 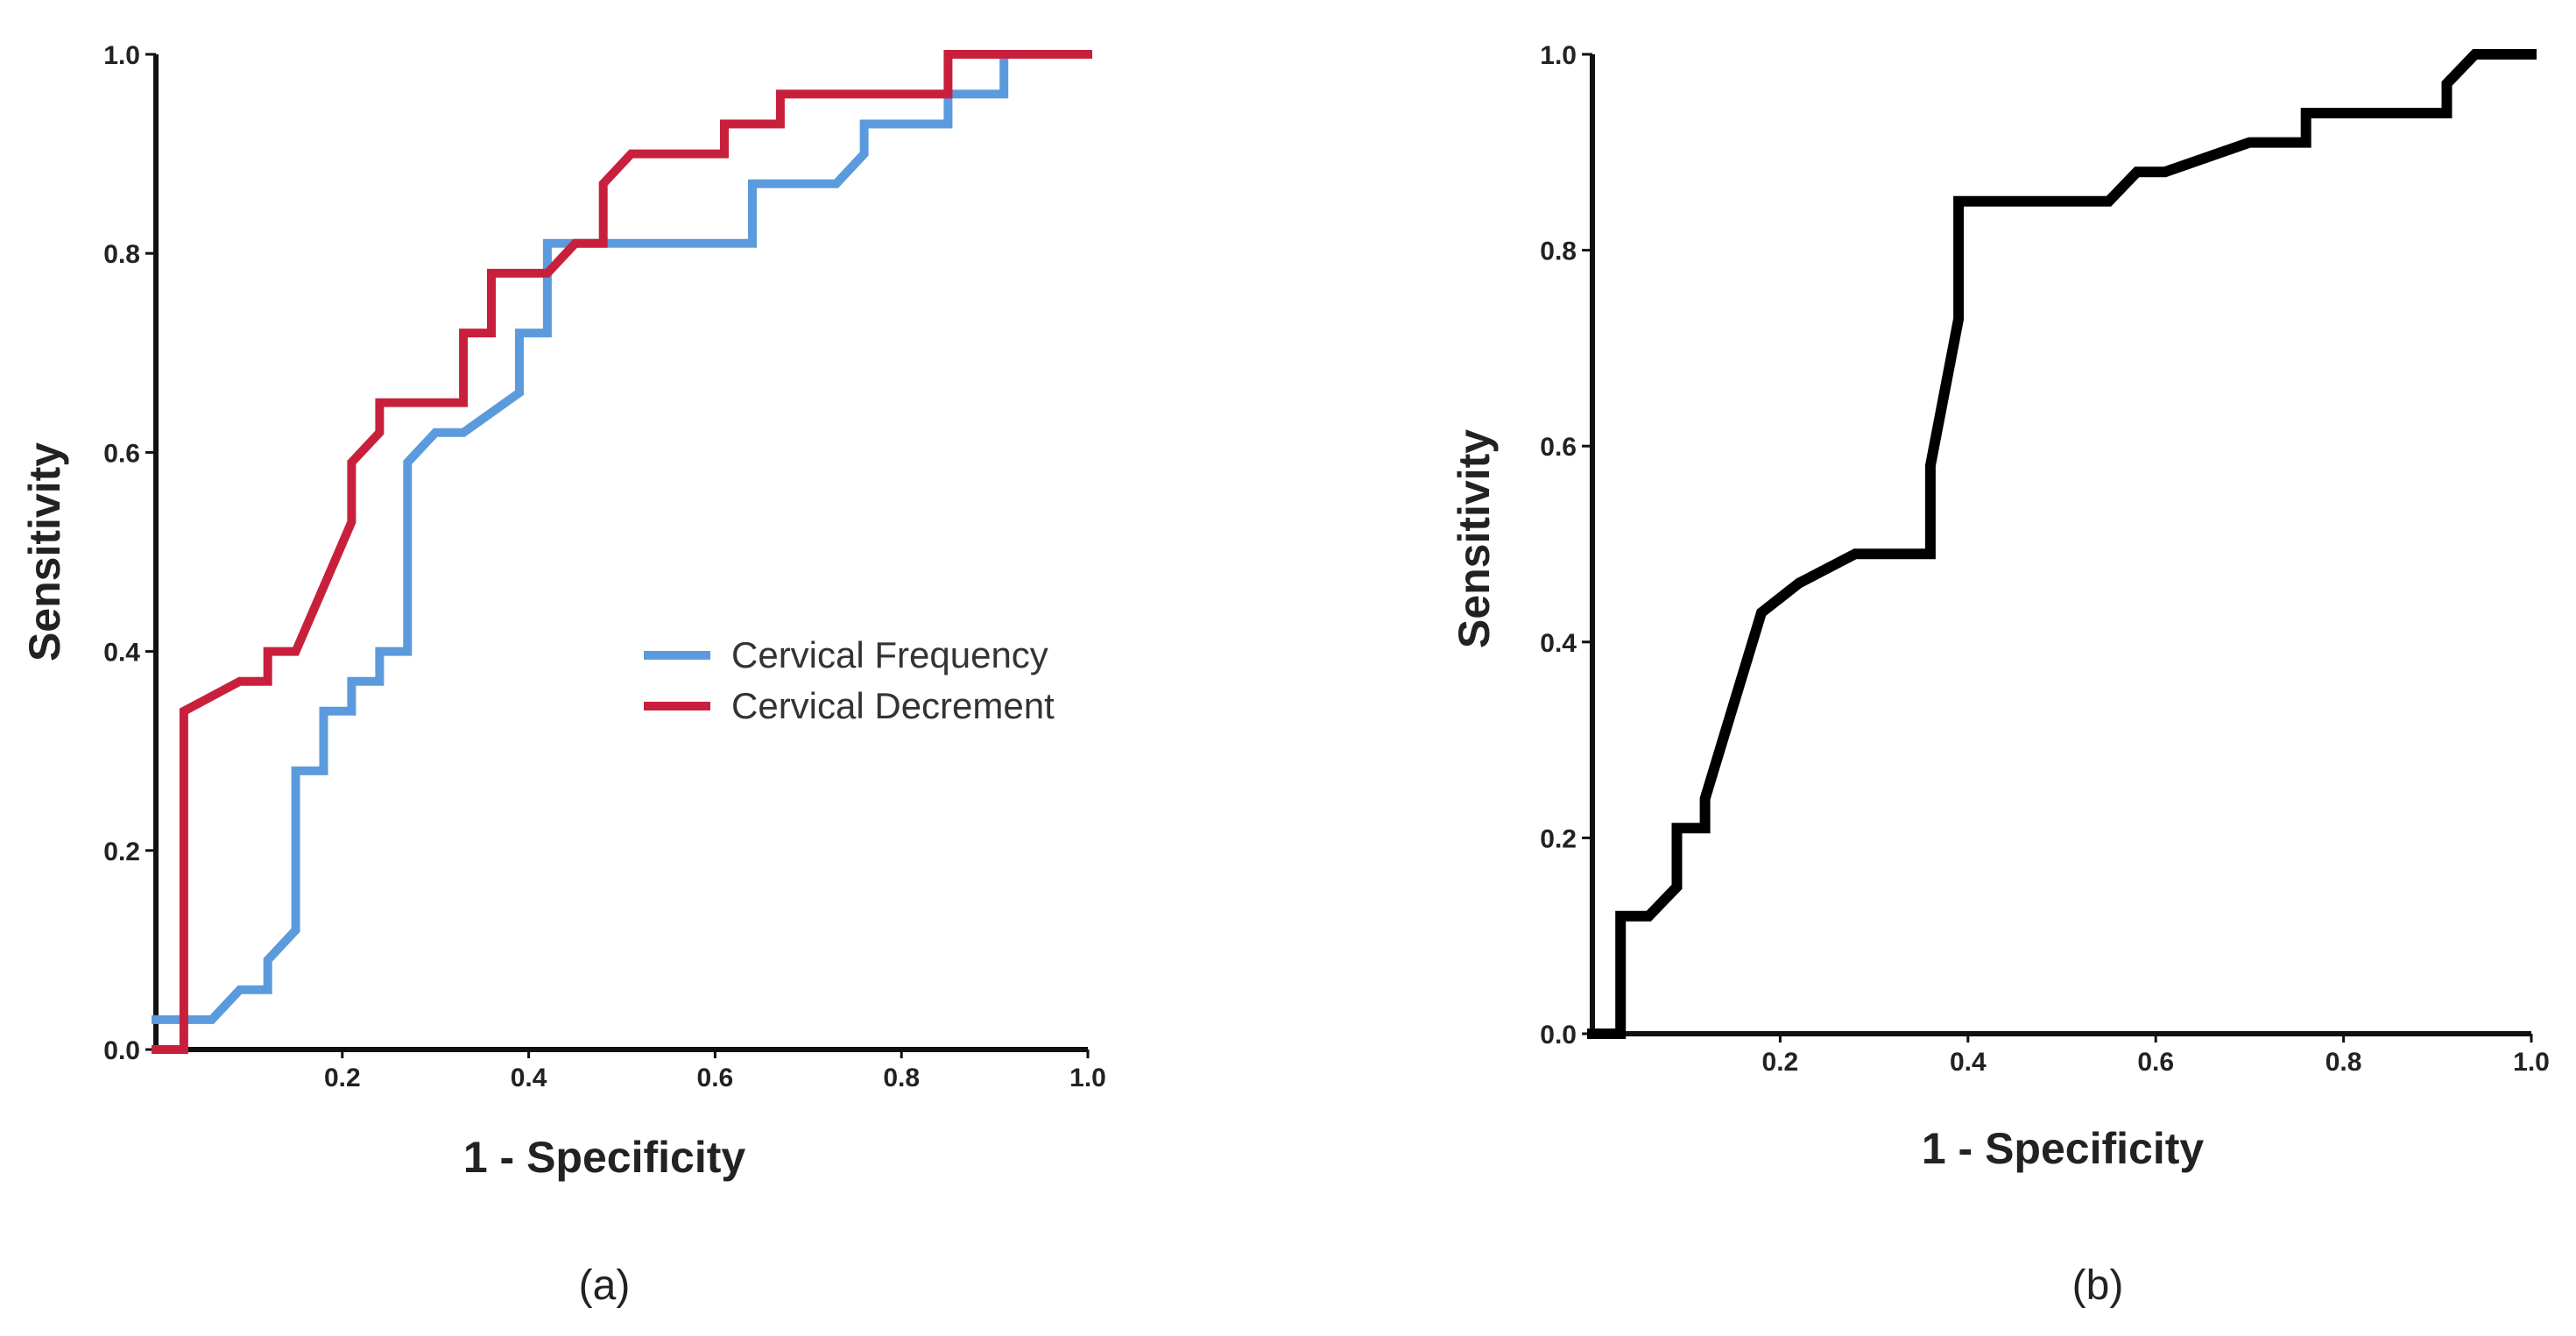 I want to click on x-tick-label-a: 0.2, so click(x=342, y=1078).